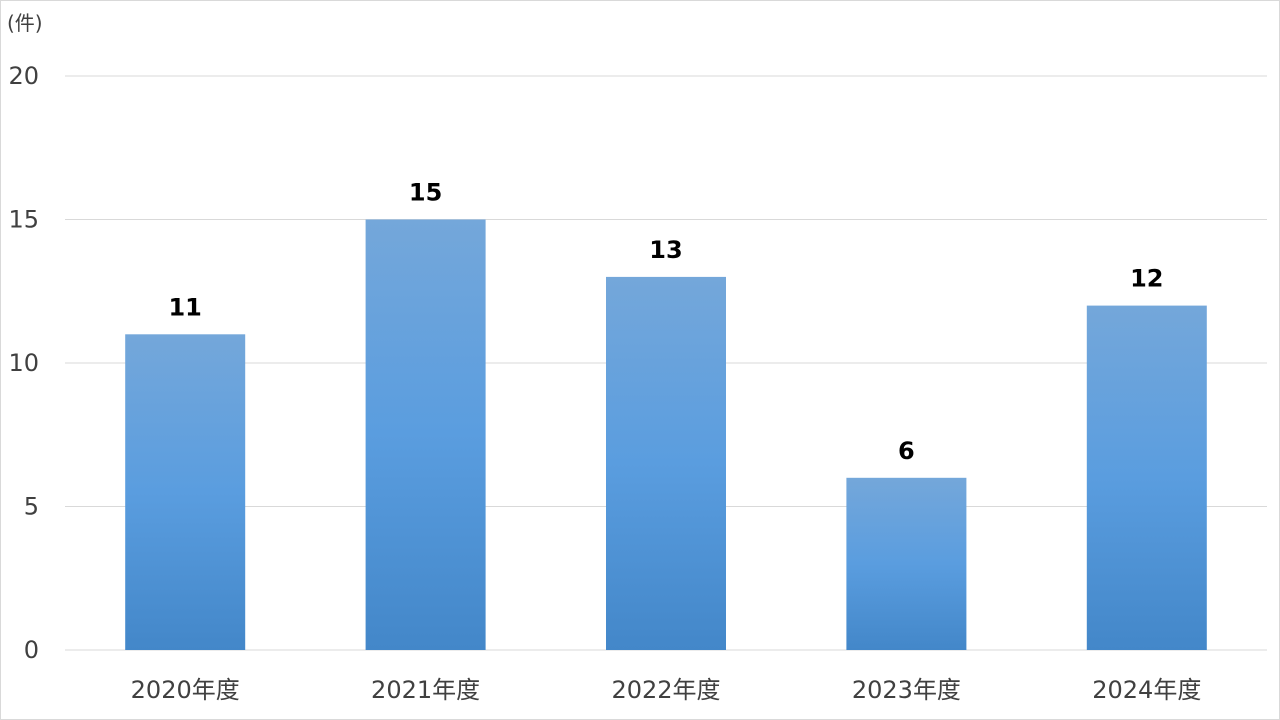  Describe the element at coordinates (906, 451) in the screenshot. I see `data-label-3: 6` at that location.